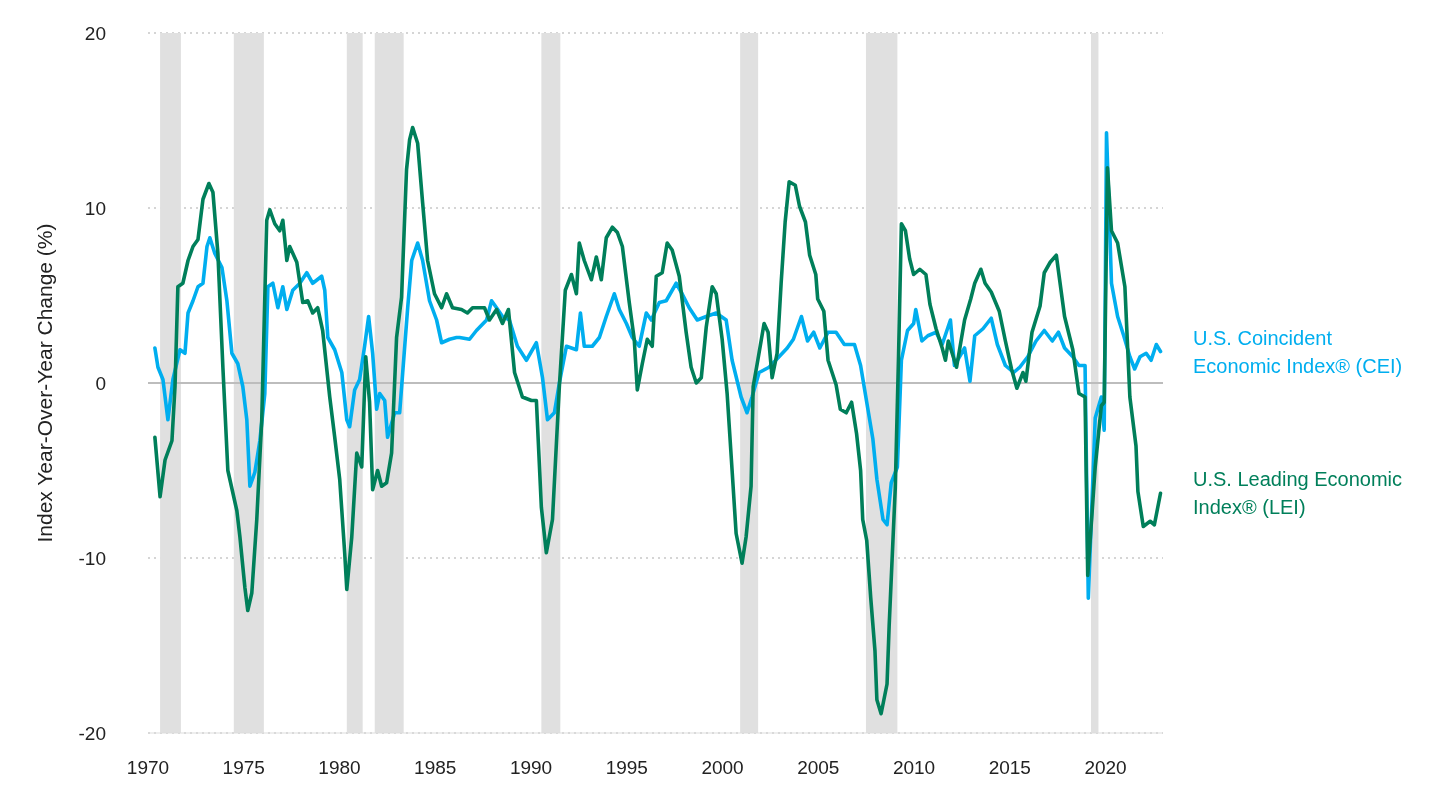  I want to click on y-tick-label: -20, so click(92, 733).